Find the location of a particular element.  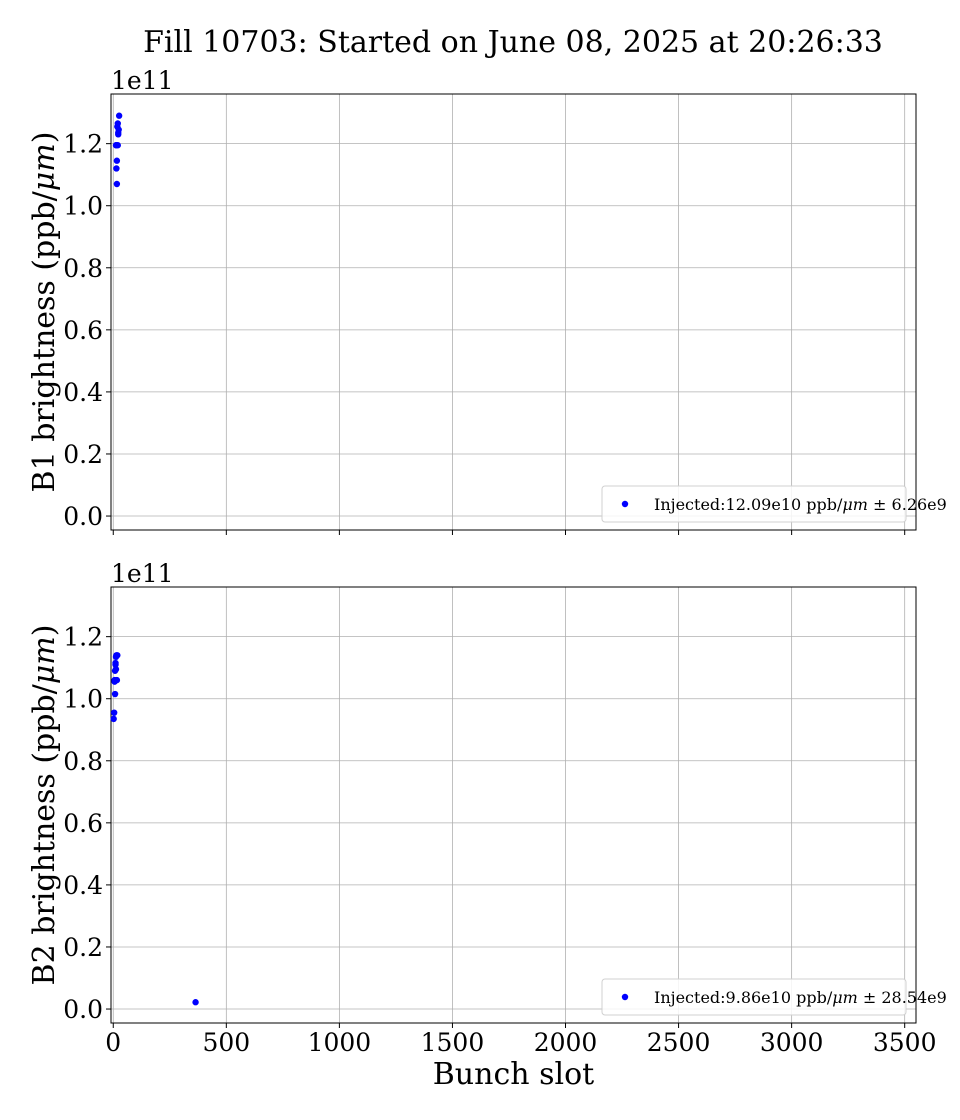

legend-label-stat: ± 28.54e9 is located at coordinates (902, 997).